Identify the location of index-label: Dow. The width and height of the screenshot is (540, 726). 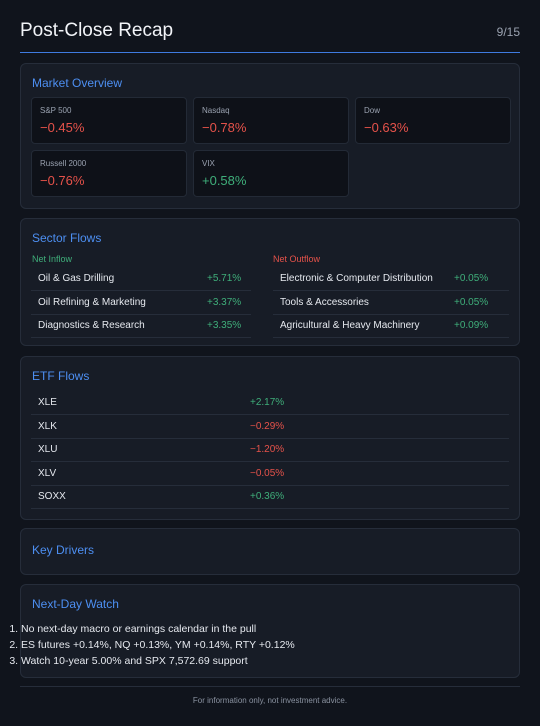
(372, 110).